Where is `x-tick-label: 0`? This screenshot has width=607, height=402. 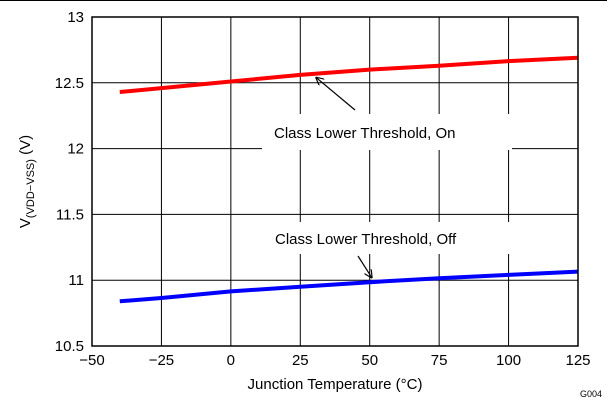
x-tick-label: 0 is located at coordinates (231, 360).